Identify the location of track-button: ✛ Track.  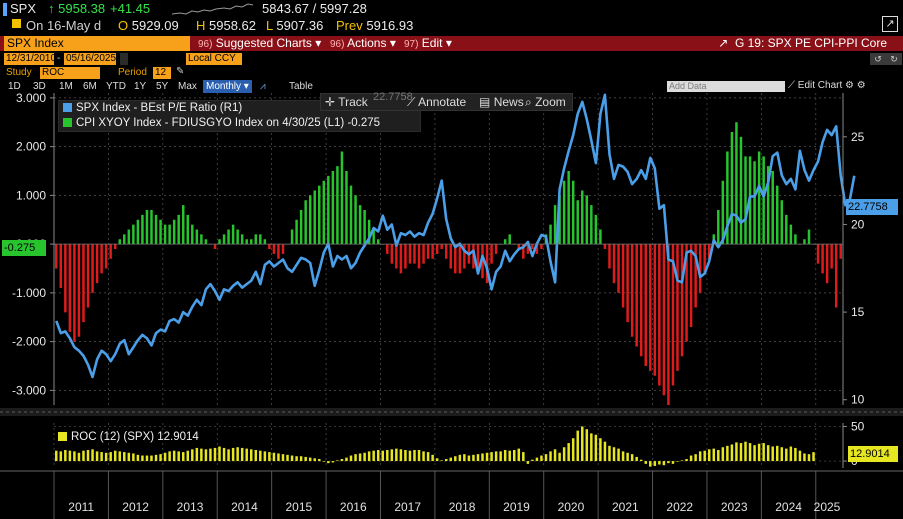
(346, 102).